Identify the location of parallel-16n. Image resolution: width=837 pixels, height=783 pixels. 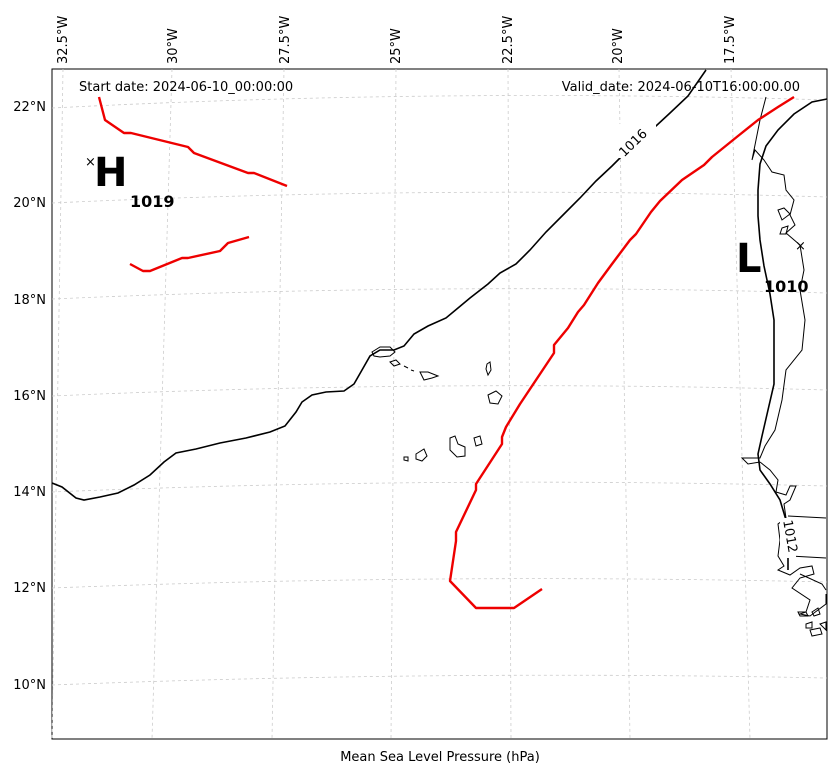
(439, 391).